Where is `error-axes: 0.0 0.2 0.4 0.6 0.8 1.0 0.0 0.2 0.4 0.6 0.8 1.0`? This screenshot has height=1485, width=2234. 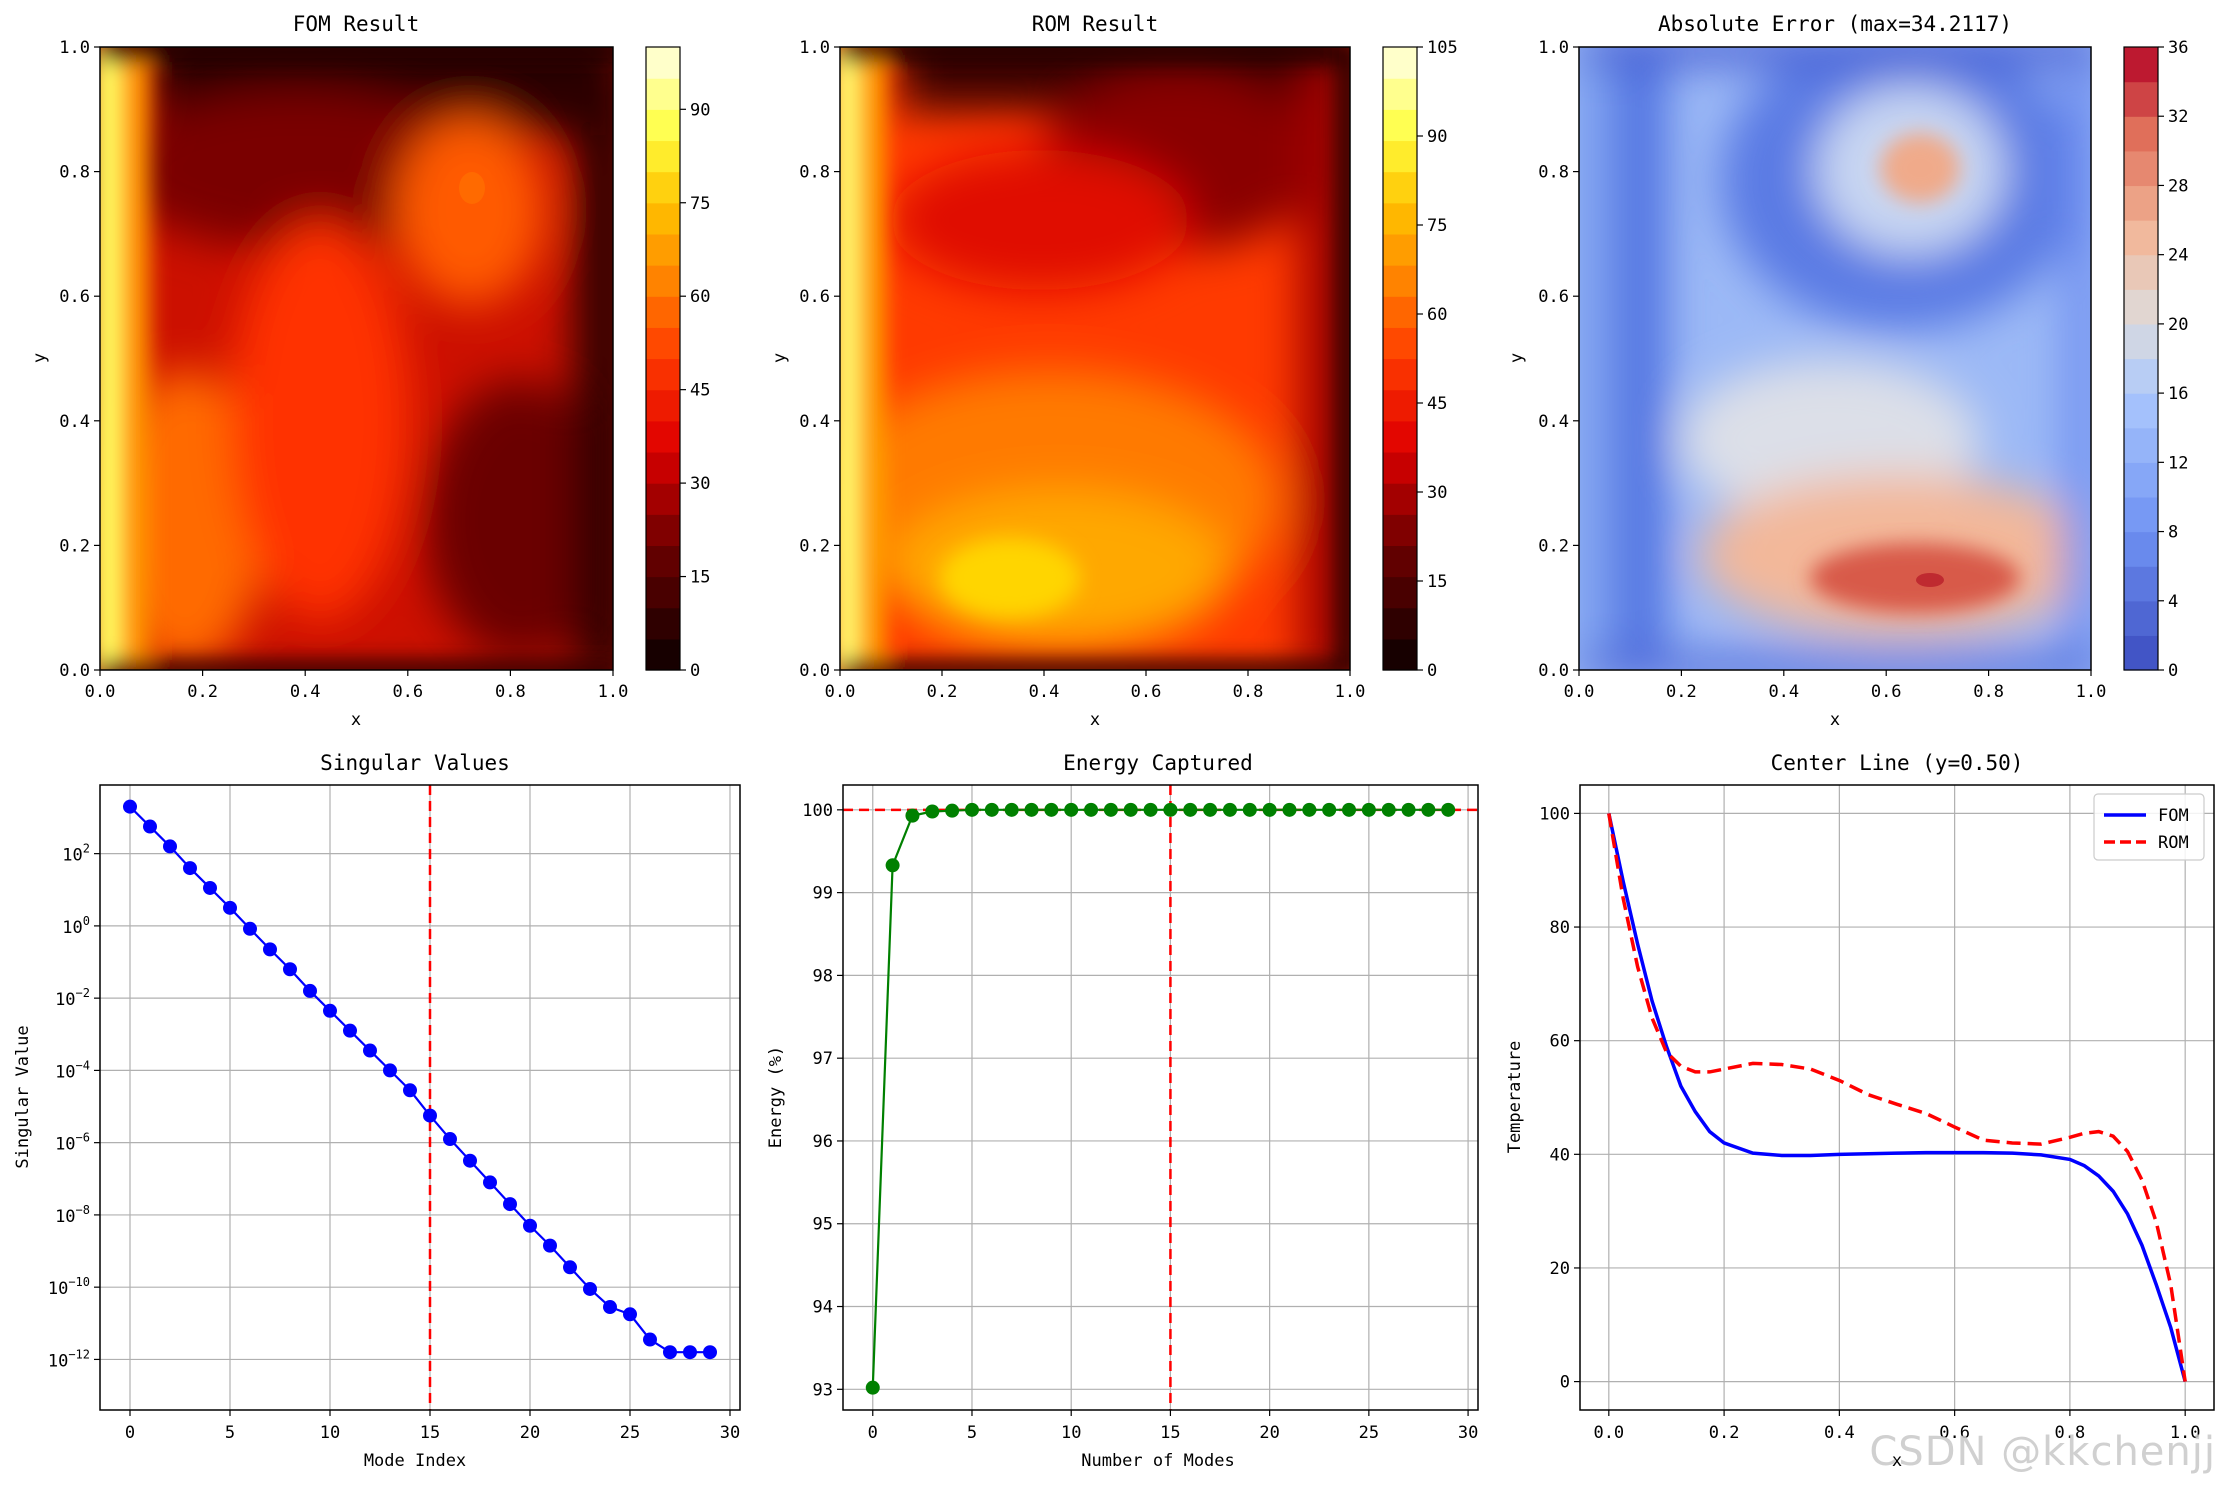 error-axes: 0.0 0.2 0.4 0.6 0.8 1.0 0.0 0.2 0.4 0.6 0.8 1.0 is located at coordinates (1822, 370).